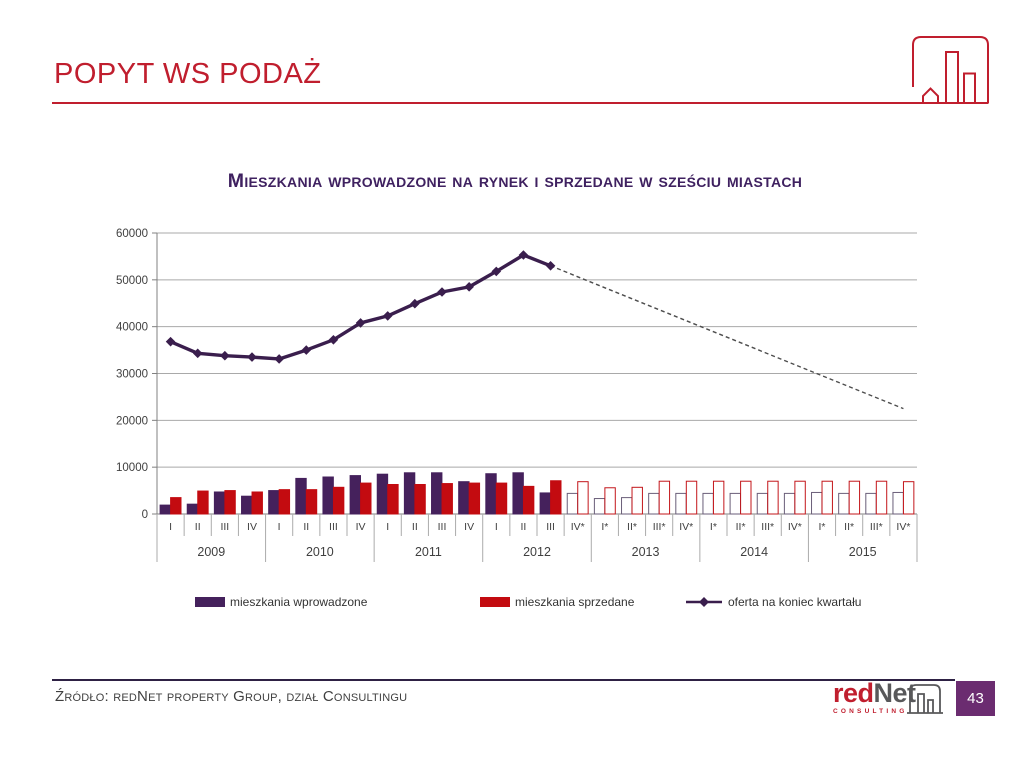 This screenshot has height=768, width=1024. I want to click on footer-rule, so click(503, 680).